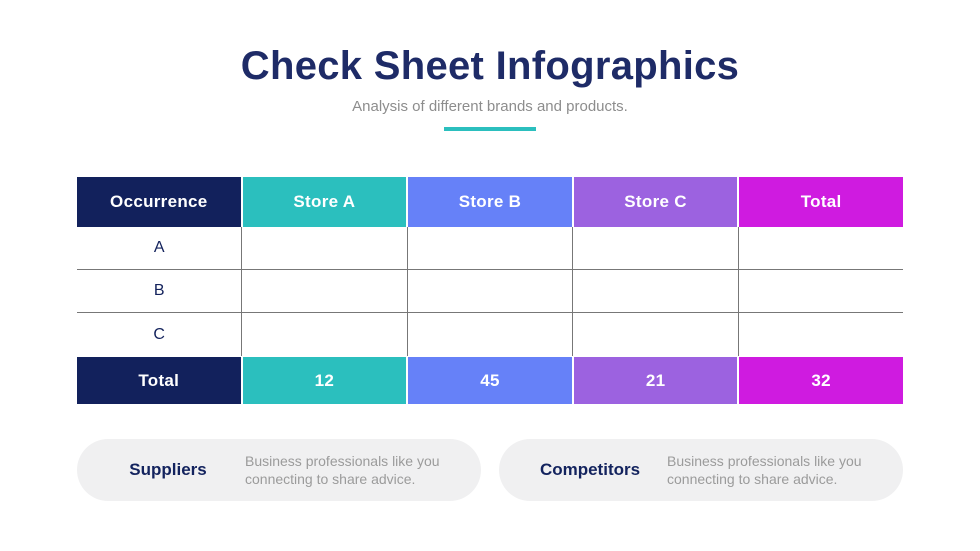 This screenshot has height=551, width=980. What do you see at coordinates (168, 469) in the screenshot?
I see `card-suppliers-title: Suppliers` at bounding box center [168, 469].